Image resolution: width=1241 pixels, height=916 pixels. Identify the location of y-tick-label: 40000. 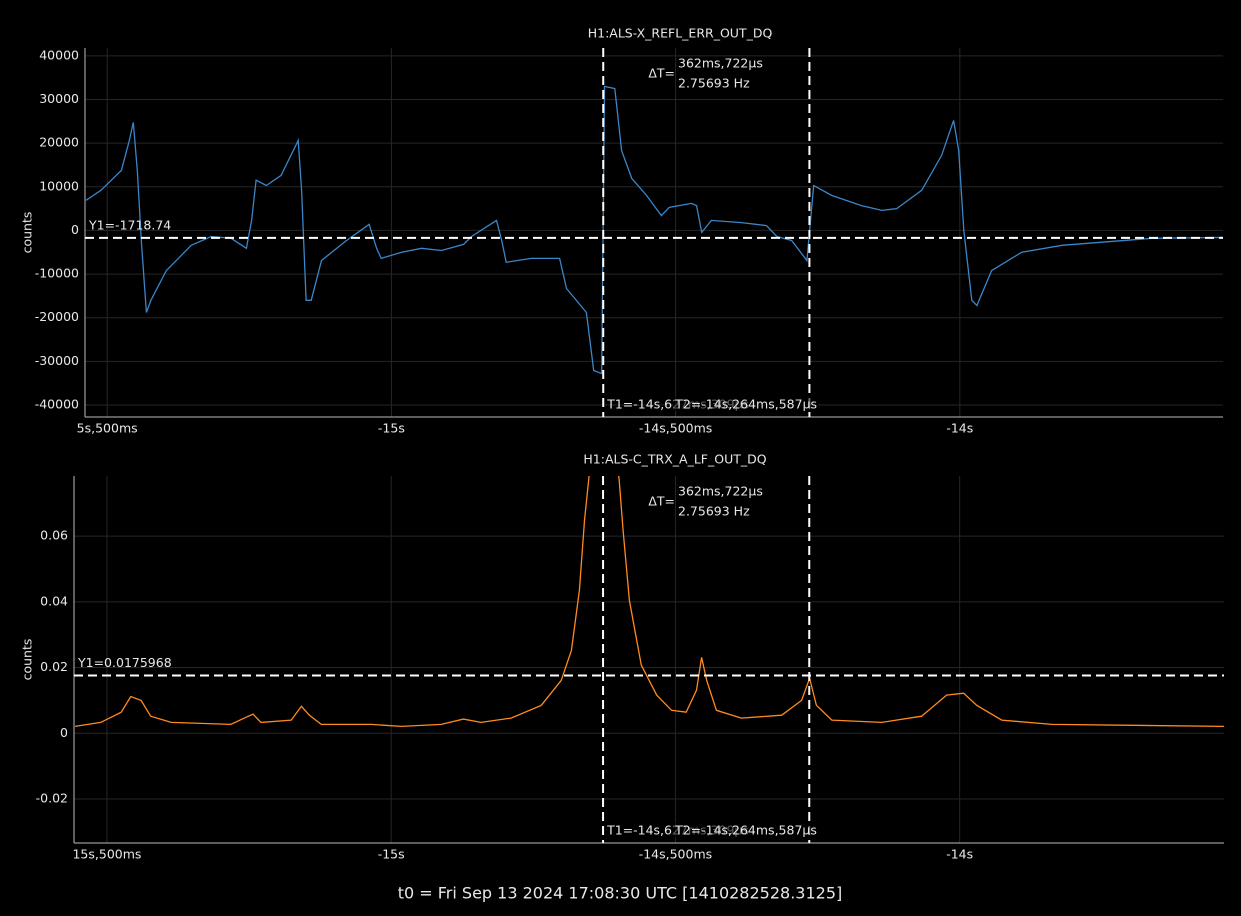
(59, 54).